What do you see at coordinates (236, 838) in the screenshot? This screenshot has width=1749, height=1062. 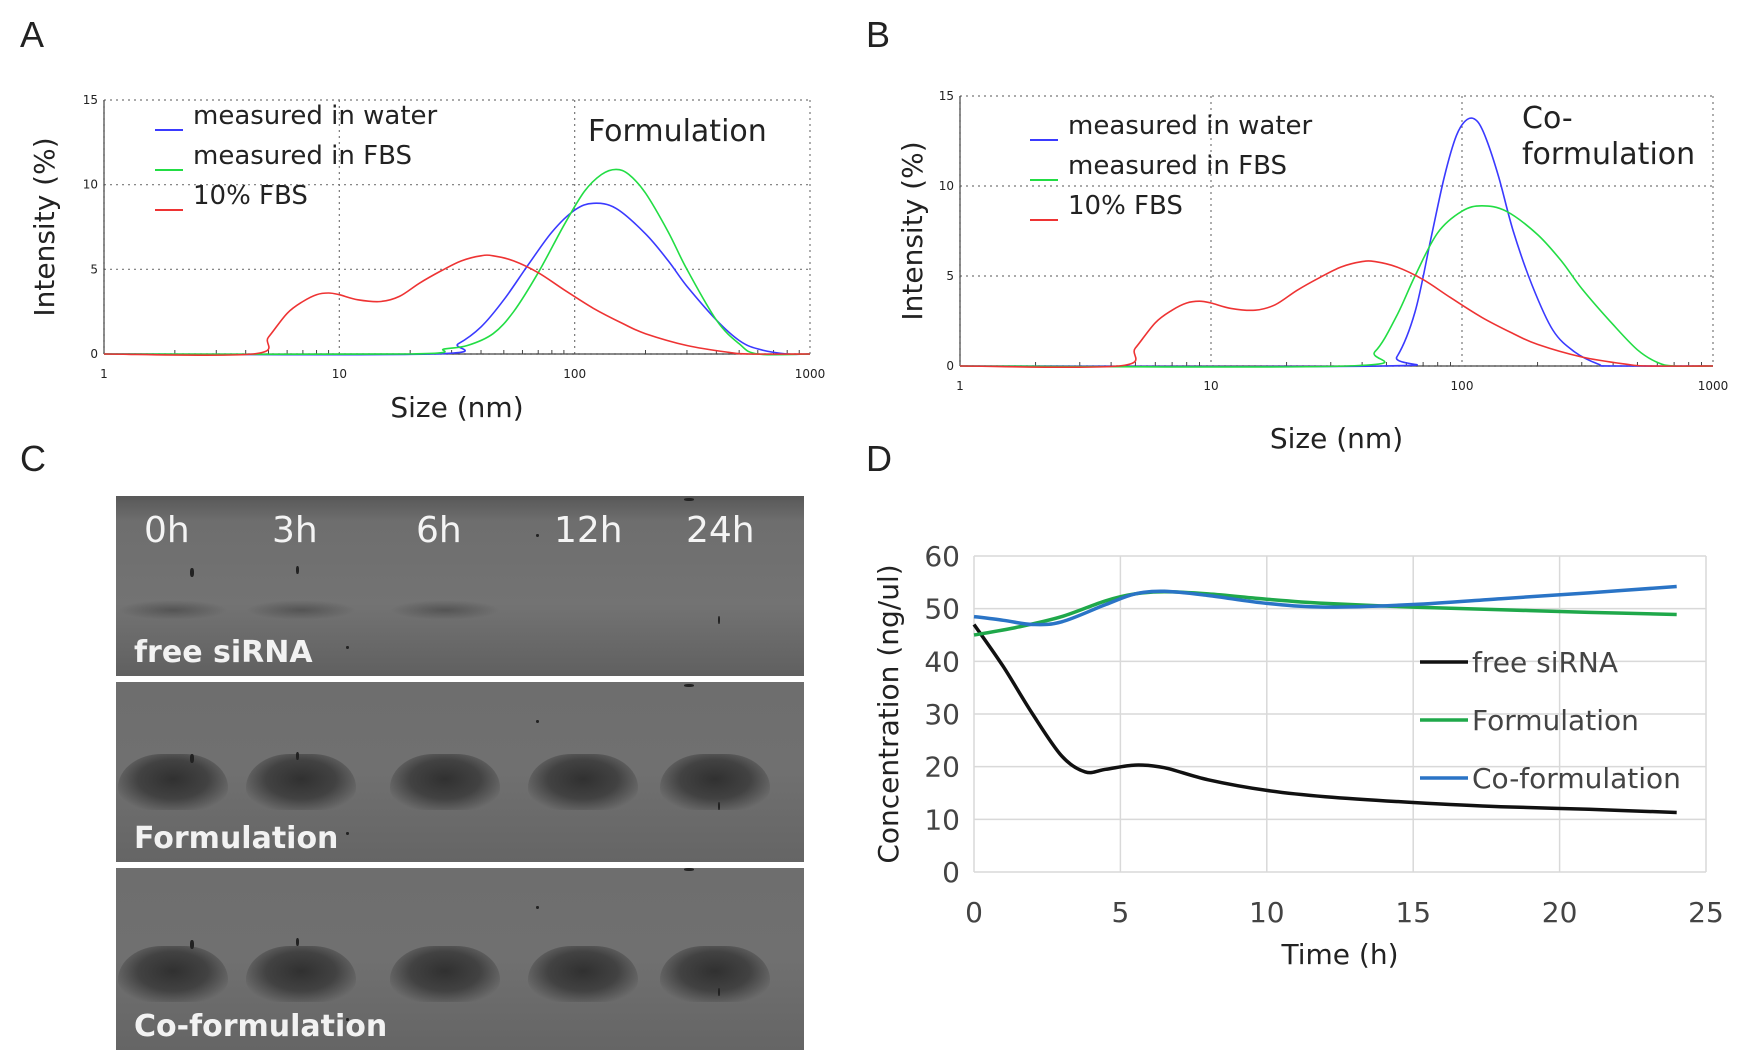 I see `gel-strip-label: Formulation` at bounding box center [236, 838].